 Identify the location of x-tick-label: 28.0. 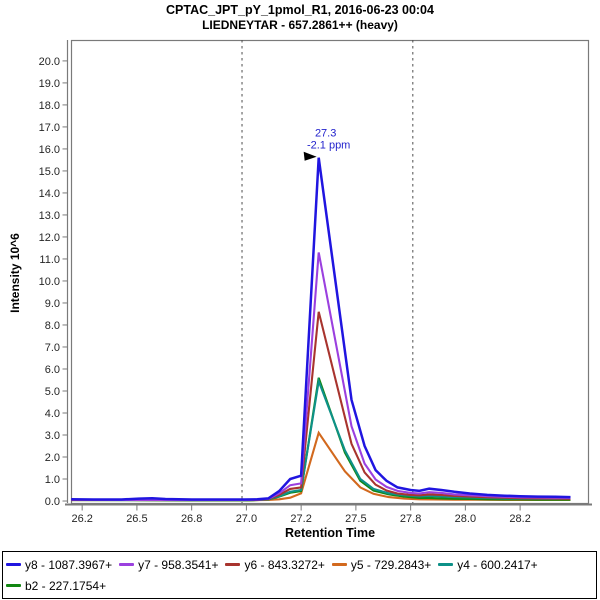
(465, 519).